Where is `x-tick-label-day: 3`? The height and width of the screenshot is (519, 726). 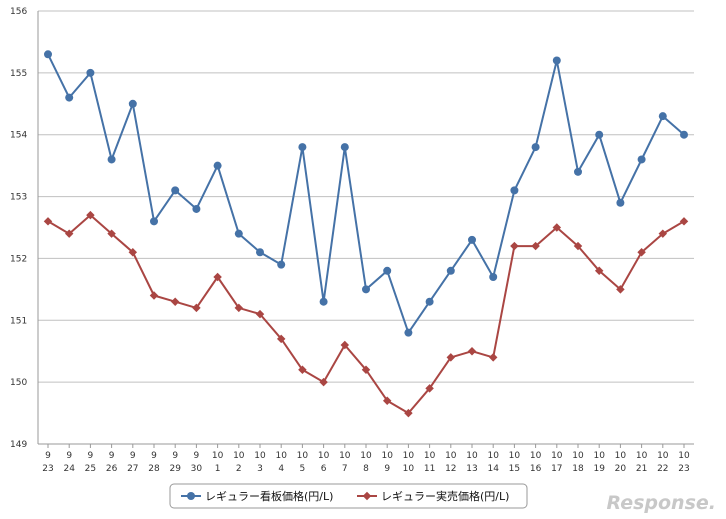 x-tick-label-day: 3 is located at coordinates (260, 469).